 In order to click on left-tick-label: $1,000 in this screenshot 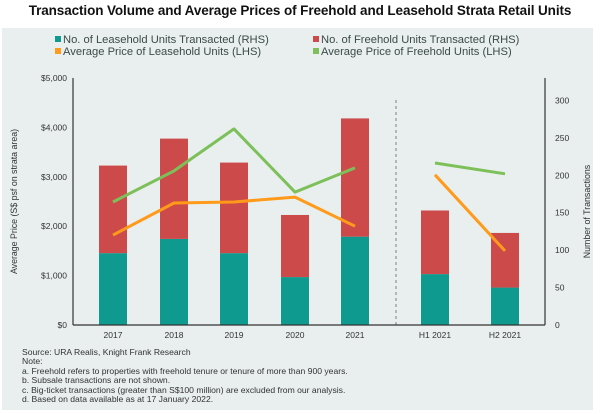, I will do `click(54, 276)`.